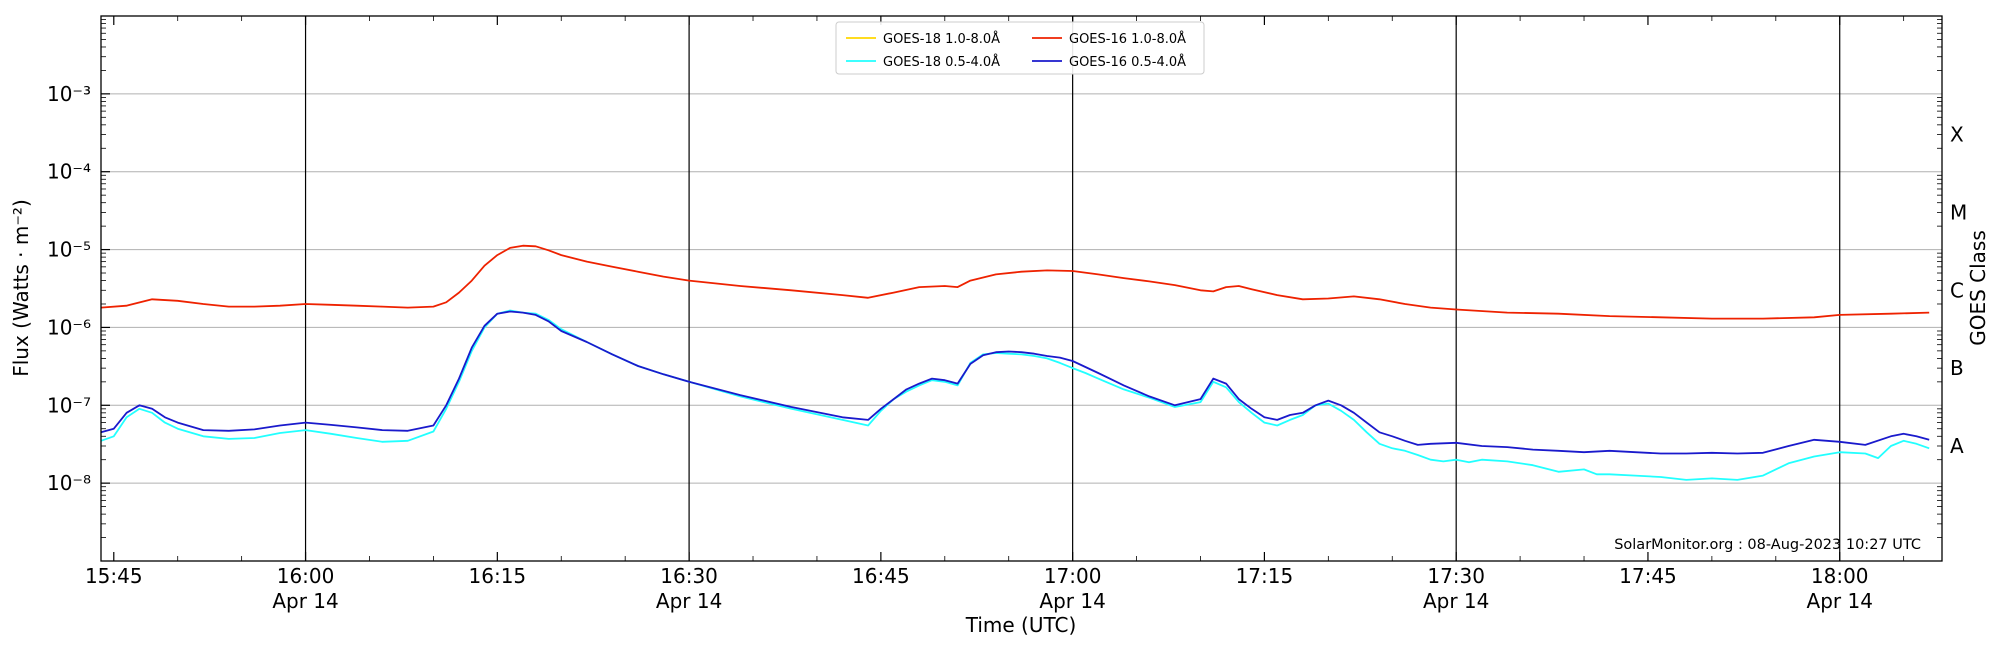 The width and height of the screenshot is (2000, 650). What do you see at coordinates (1767, 545) in the screenshot?
I see `watermark: SolarMonitor.org : 08-Aug-2023 10:27 UTC` at bounding box center [1767, 545].